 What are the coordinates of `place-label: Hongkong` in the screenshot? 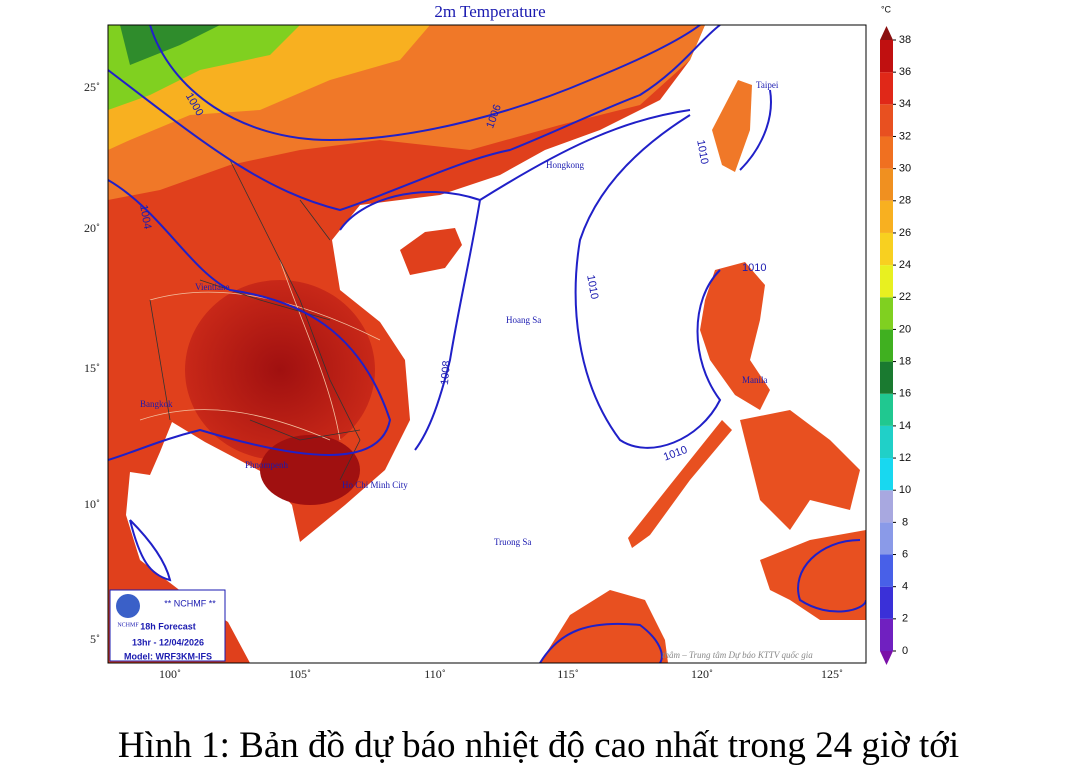 It's located at (565, 165).